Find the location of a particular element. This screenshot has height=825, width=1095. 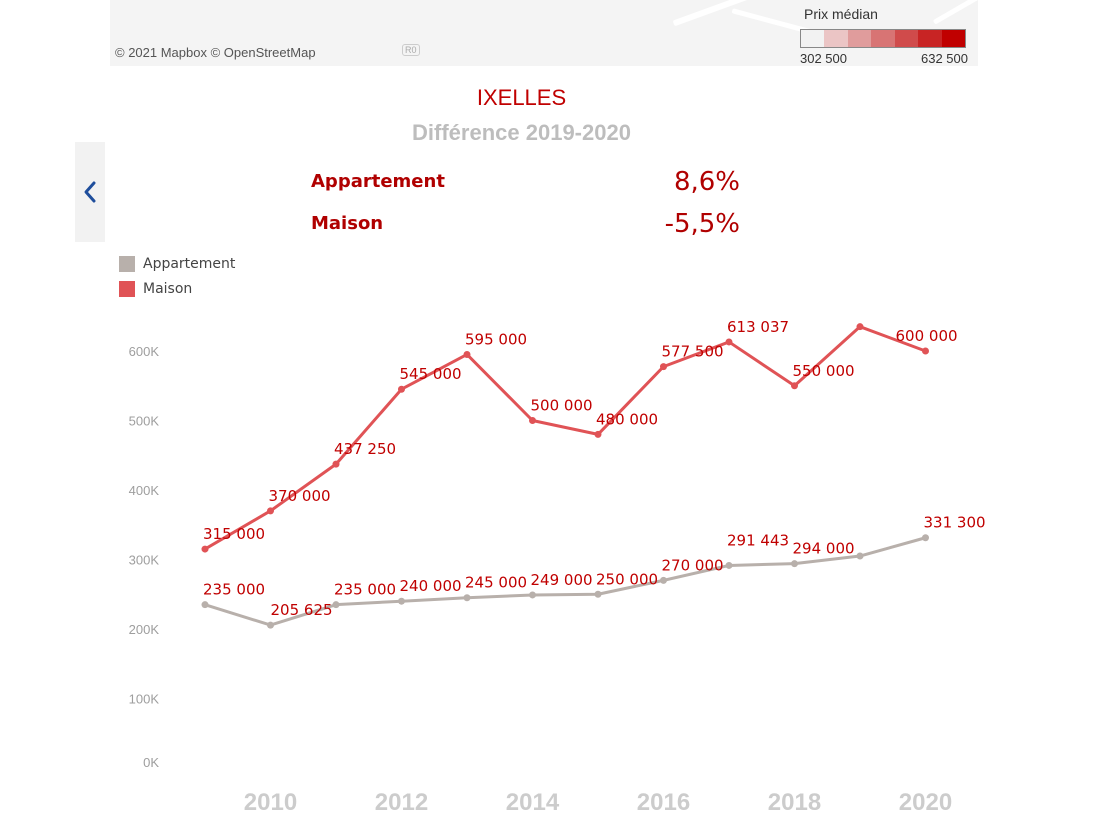

back-button is located at coordinates (90, 192).